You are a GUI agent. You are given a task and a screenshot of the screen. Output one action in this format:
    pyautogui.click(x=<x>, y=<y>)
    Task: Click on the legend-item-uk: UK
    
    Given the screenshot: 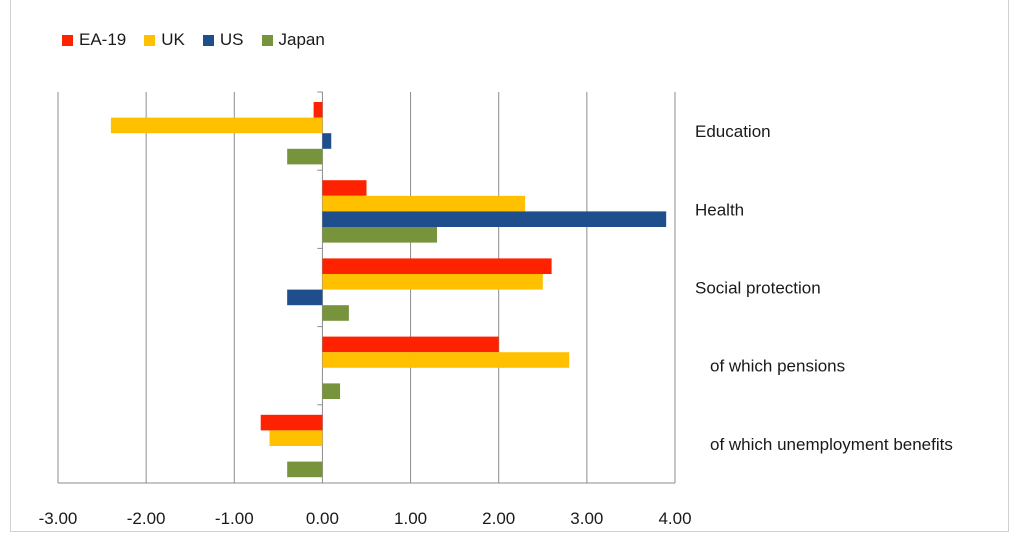 What is the action you would take?
    pyautogui.click(x=164, y=40)
    